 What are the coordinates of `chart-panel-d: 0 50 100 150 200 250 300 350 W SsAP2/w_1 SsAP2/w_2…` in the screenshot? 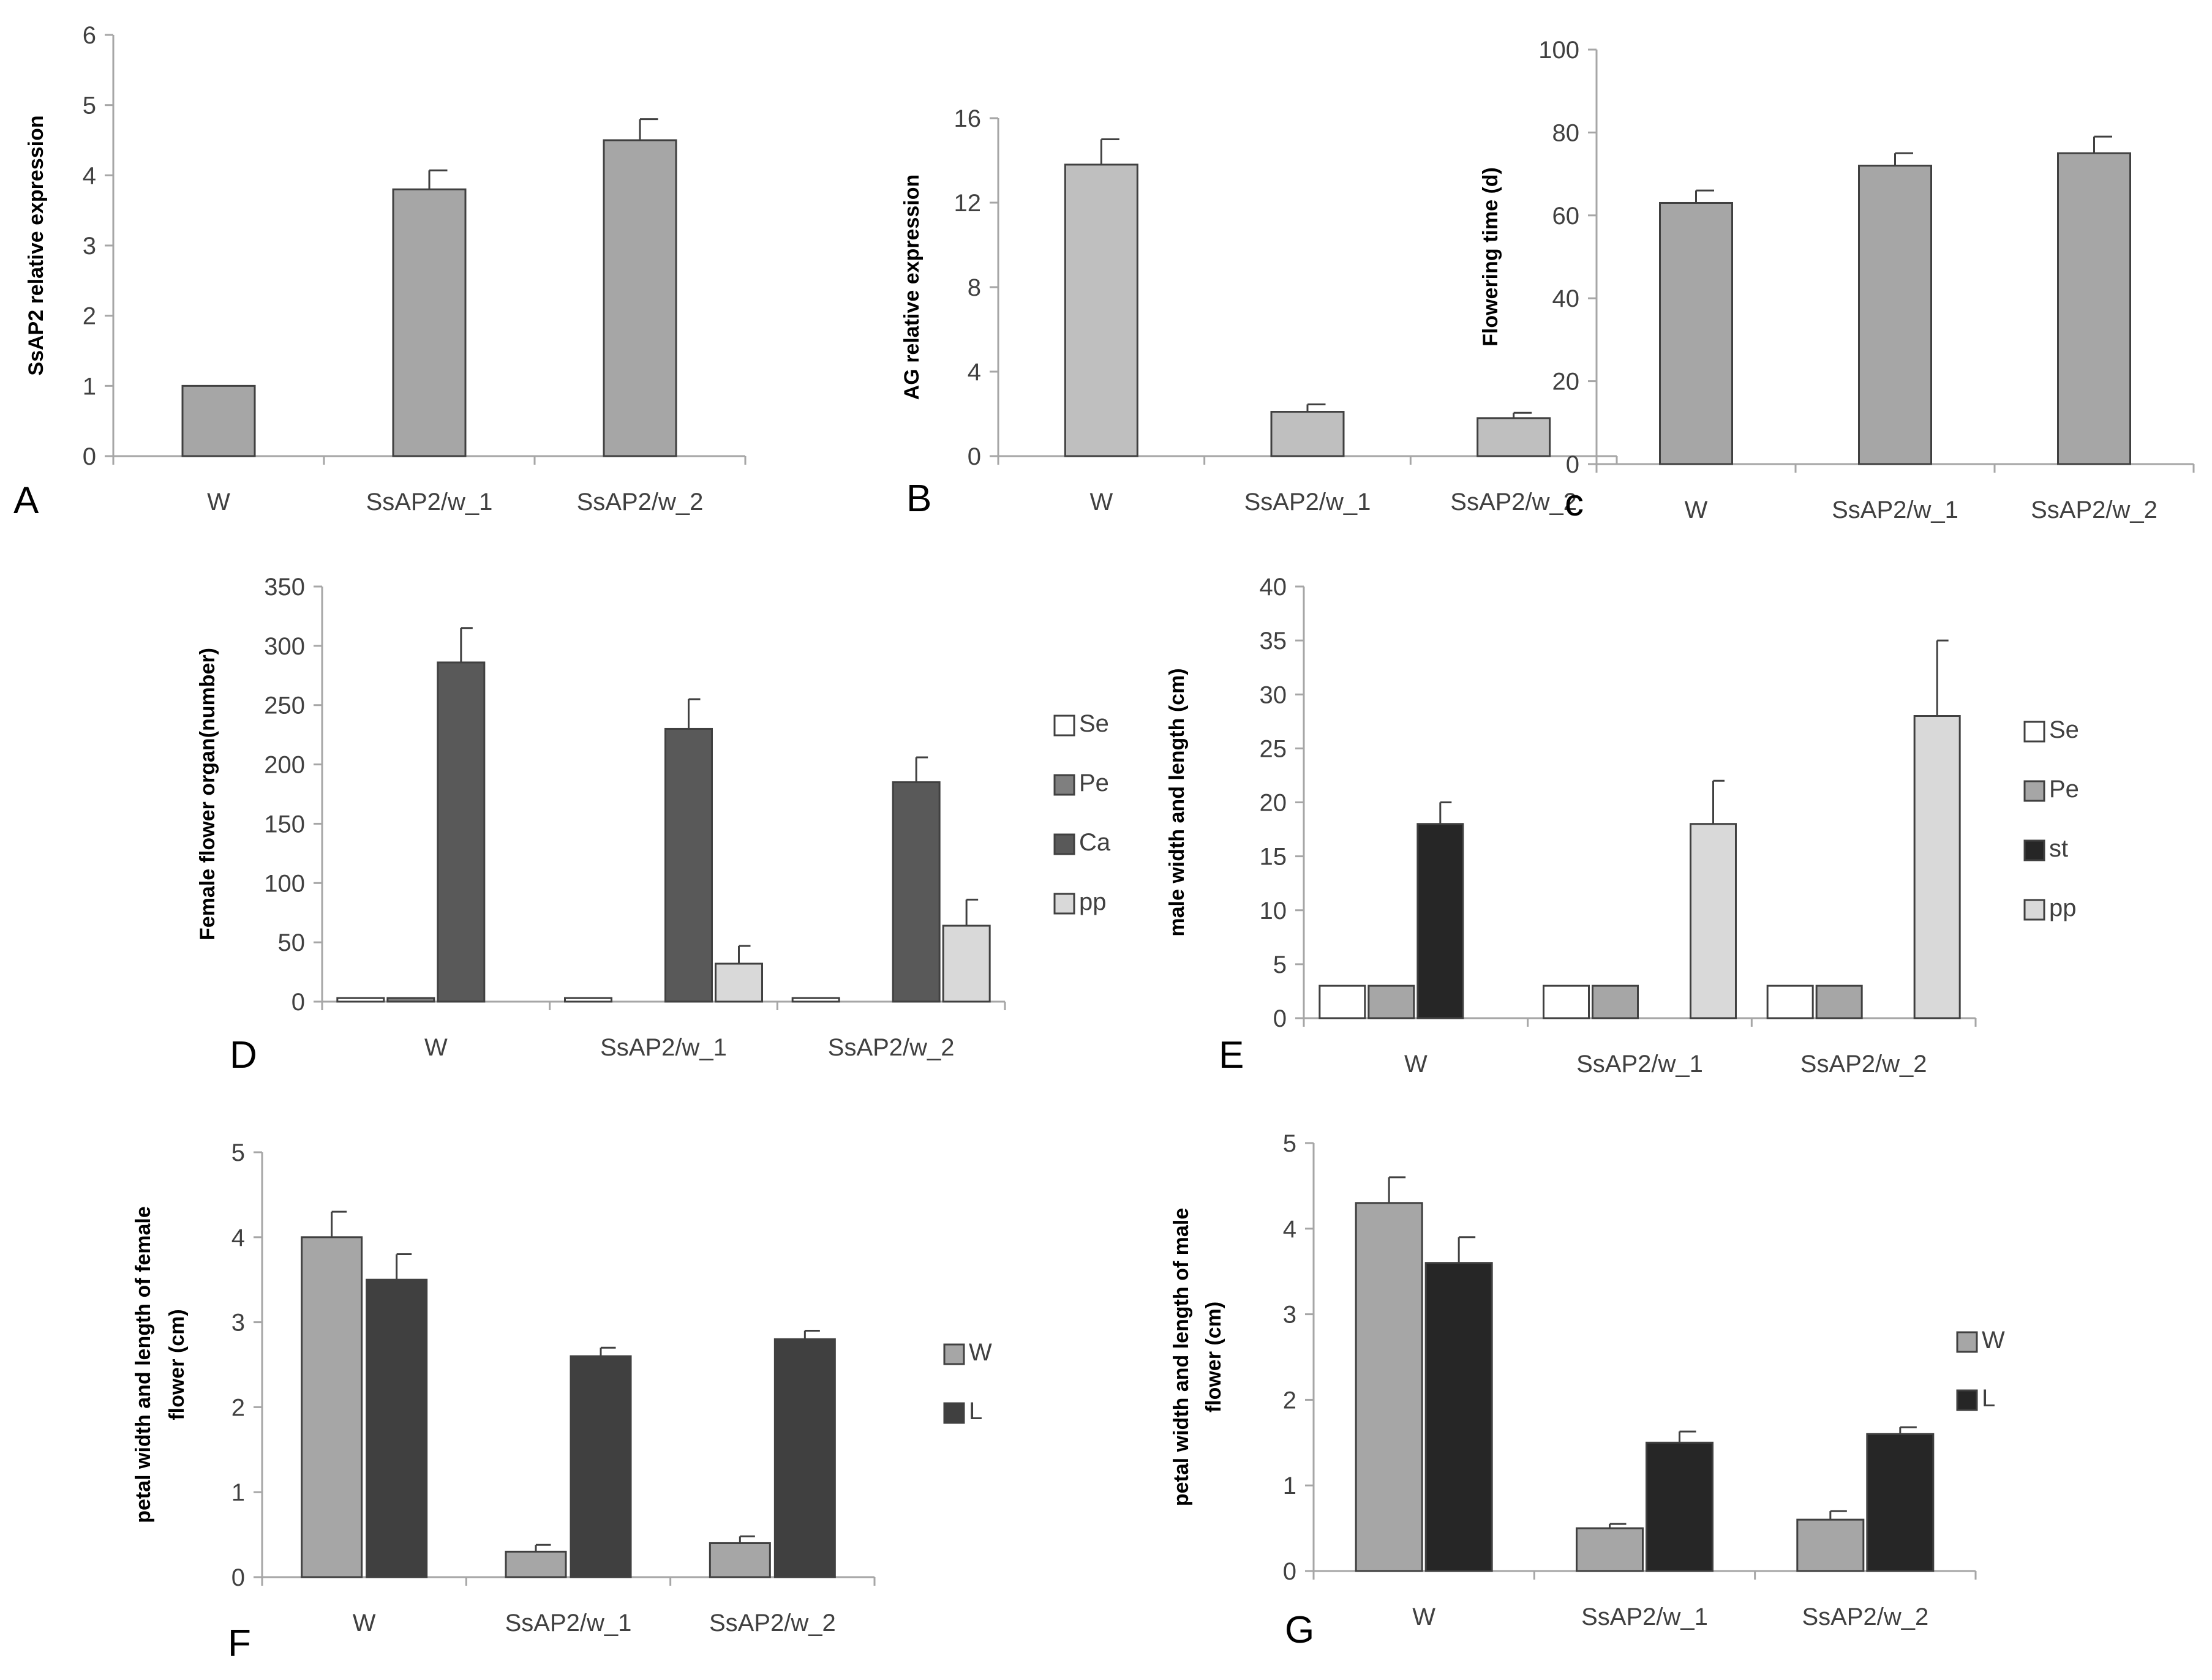 It's located at (653, 825).